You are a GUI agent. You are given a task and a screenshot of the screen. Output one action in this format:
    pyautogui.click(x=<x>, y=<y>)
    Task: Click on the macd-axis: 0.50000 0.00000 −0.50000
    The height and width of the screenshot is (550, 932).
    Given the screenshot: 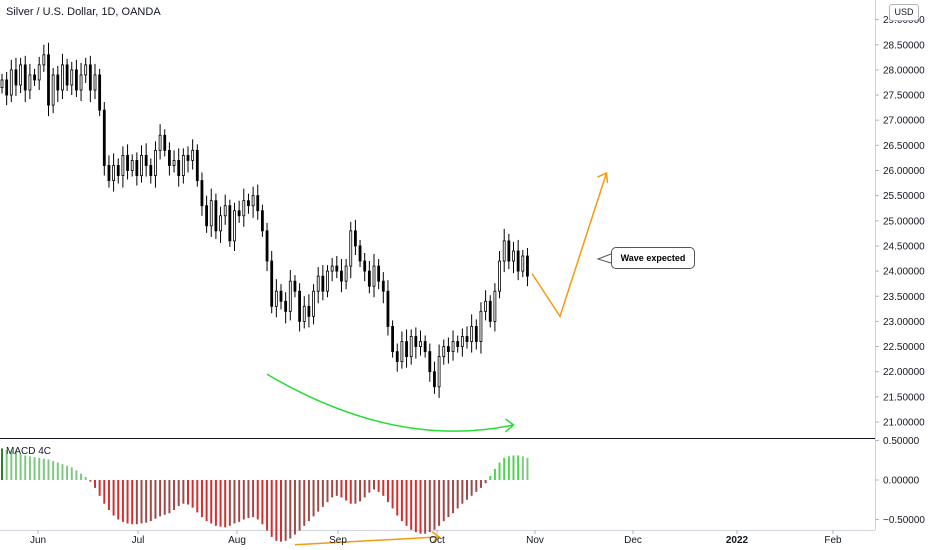 What is the action you would take?
    pyautogui.click(x=900, y=481)
    